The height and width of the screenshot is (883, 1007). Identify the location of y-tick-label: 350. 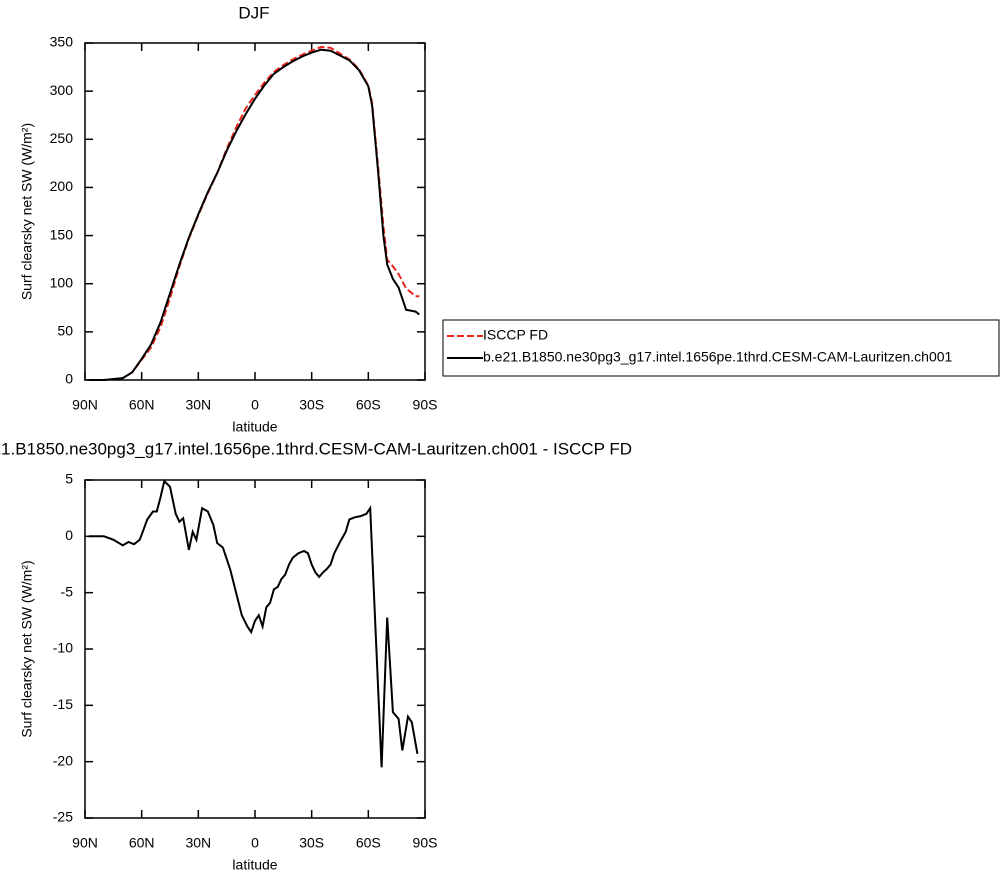
(62, 42).